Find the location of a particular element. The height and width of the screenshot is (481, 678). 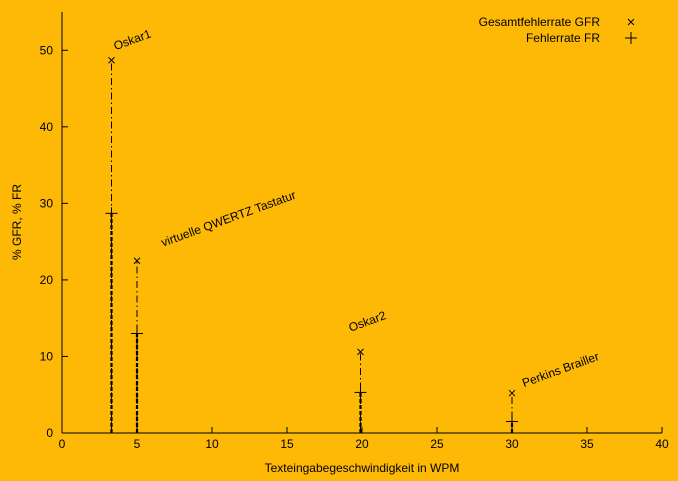

x-axis-label: Texteingabegeschwindigkeit in WPM is located at coordinates (362, 468).